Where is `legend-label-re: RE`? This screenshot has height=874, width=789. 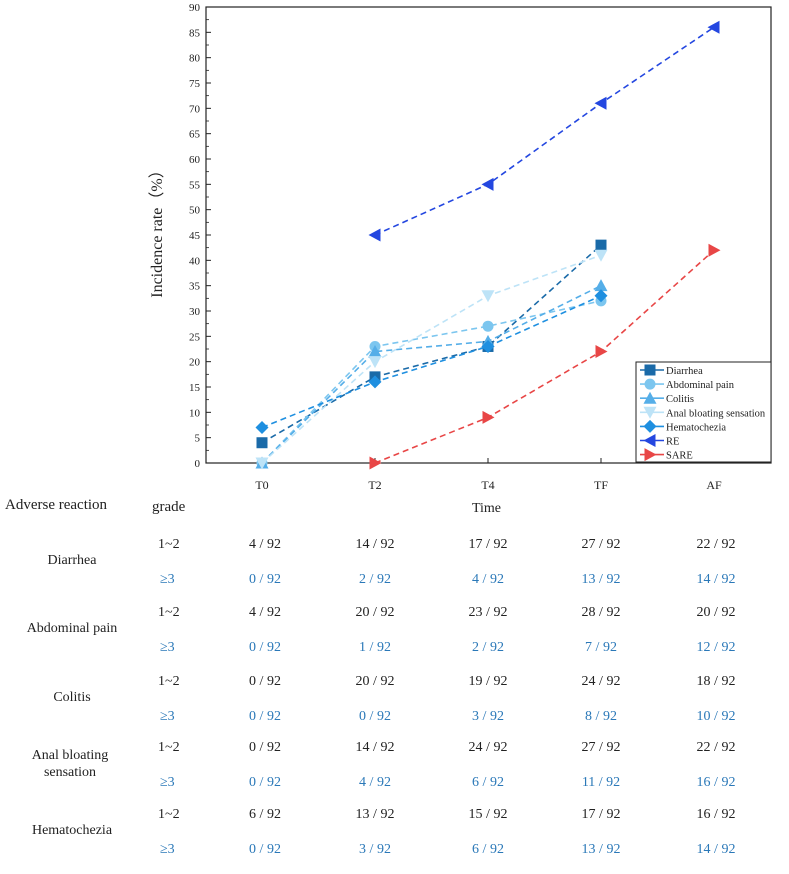
legend-label-re: RE is located at coordinates (672, 442).